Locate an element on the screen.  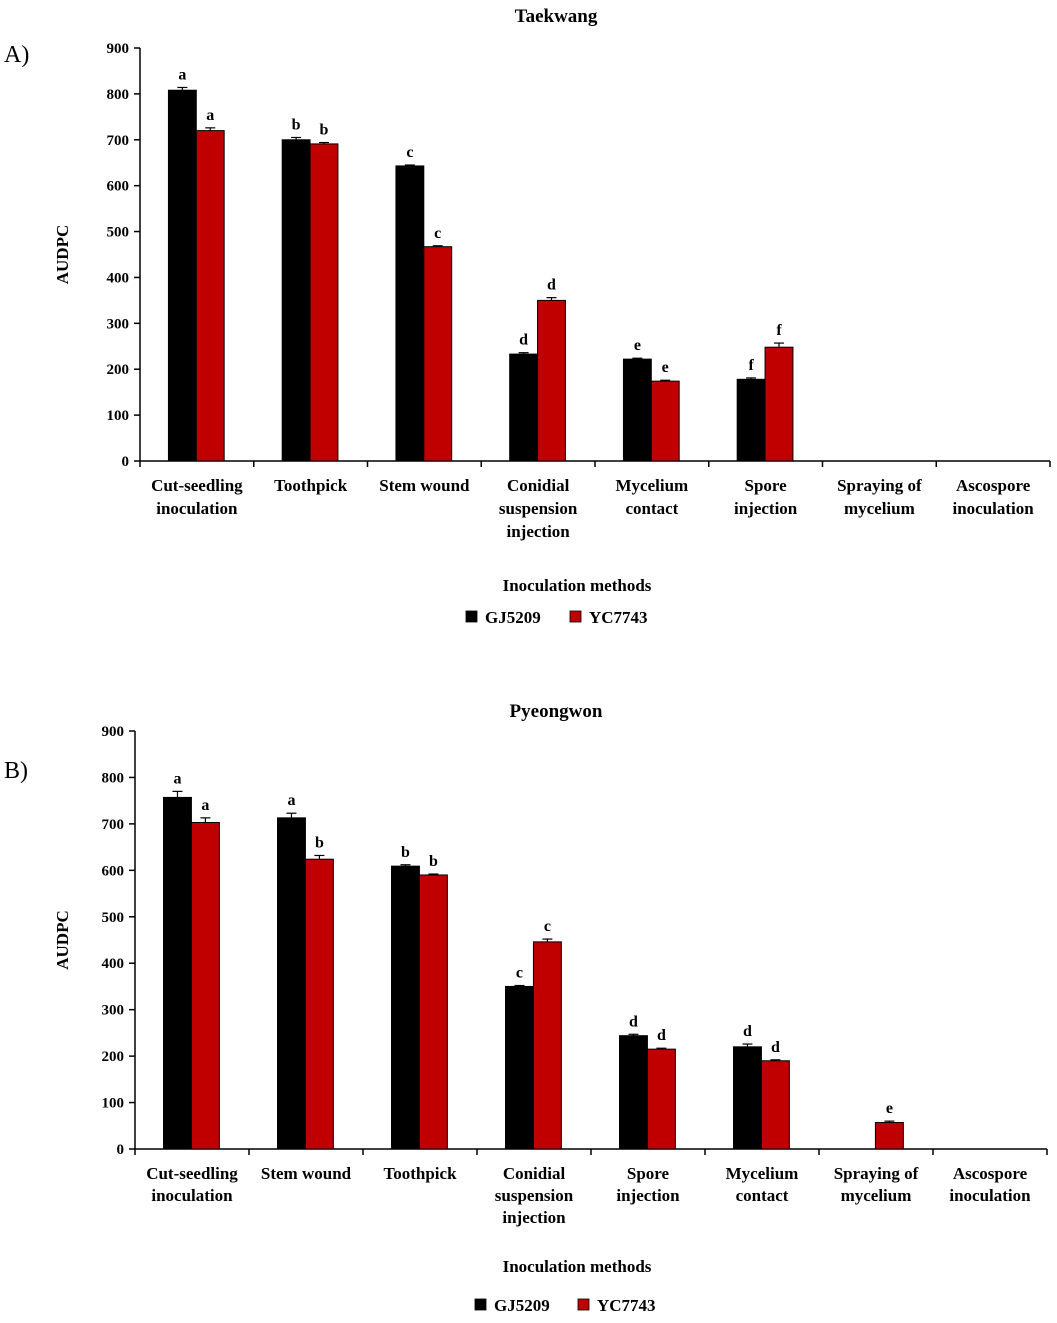
x-category-label: Spore is located at coordinates (766, 485).